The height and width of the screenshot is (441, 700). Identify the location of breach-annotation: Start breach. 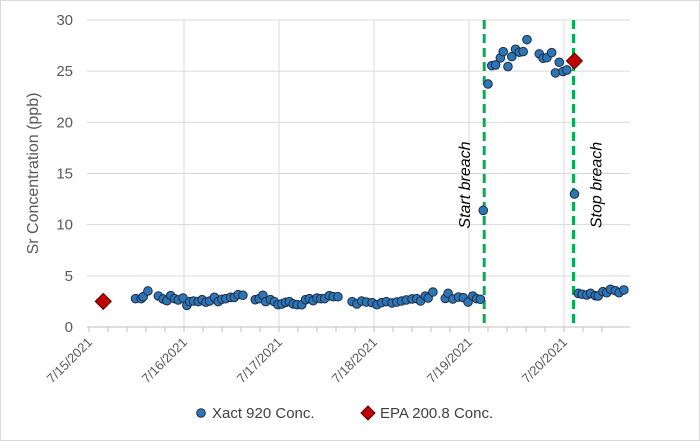
(465, 184).